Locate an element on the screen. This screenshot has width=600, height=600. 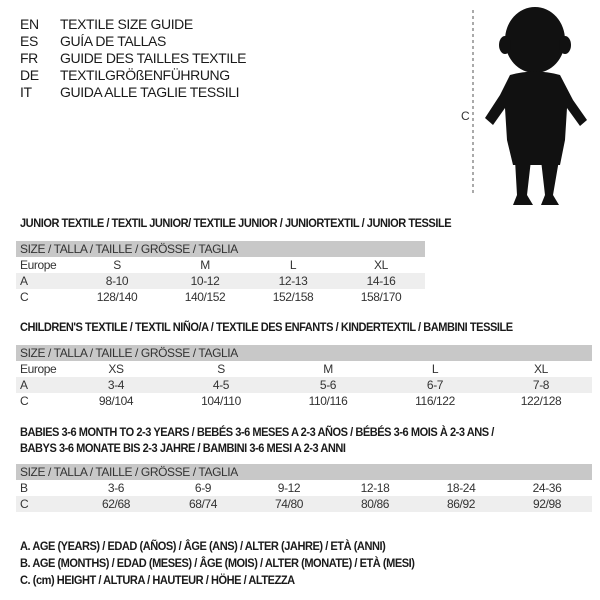
table-cell: 92/98 is located at coordinates (547, 504).